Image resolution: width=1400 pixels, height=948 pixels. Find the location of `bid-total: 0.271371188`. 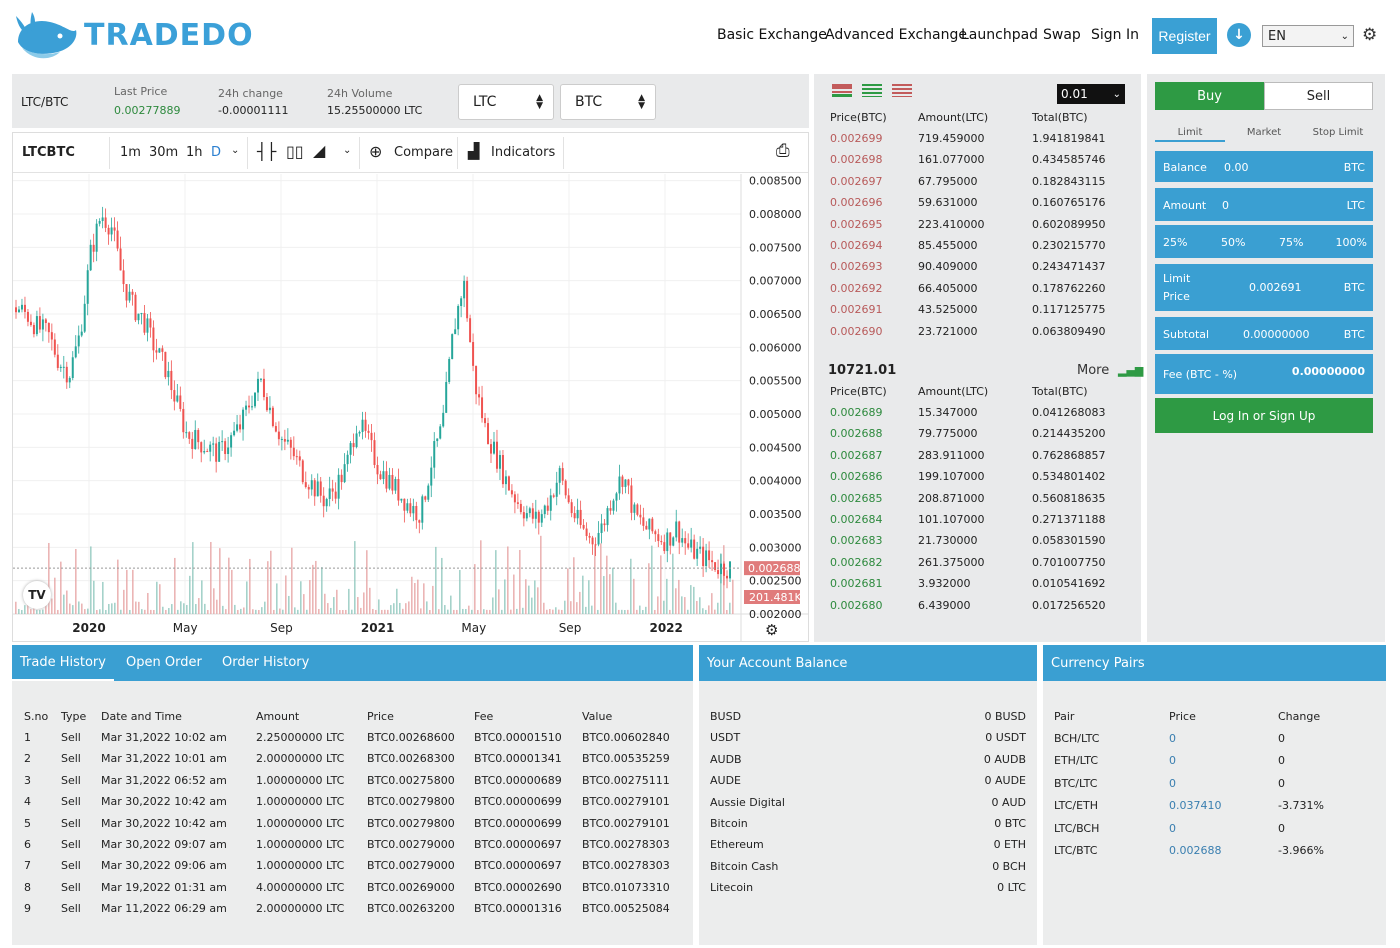

bid-total: 0.271371188 is located at coordinates (1069, 519).